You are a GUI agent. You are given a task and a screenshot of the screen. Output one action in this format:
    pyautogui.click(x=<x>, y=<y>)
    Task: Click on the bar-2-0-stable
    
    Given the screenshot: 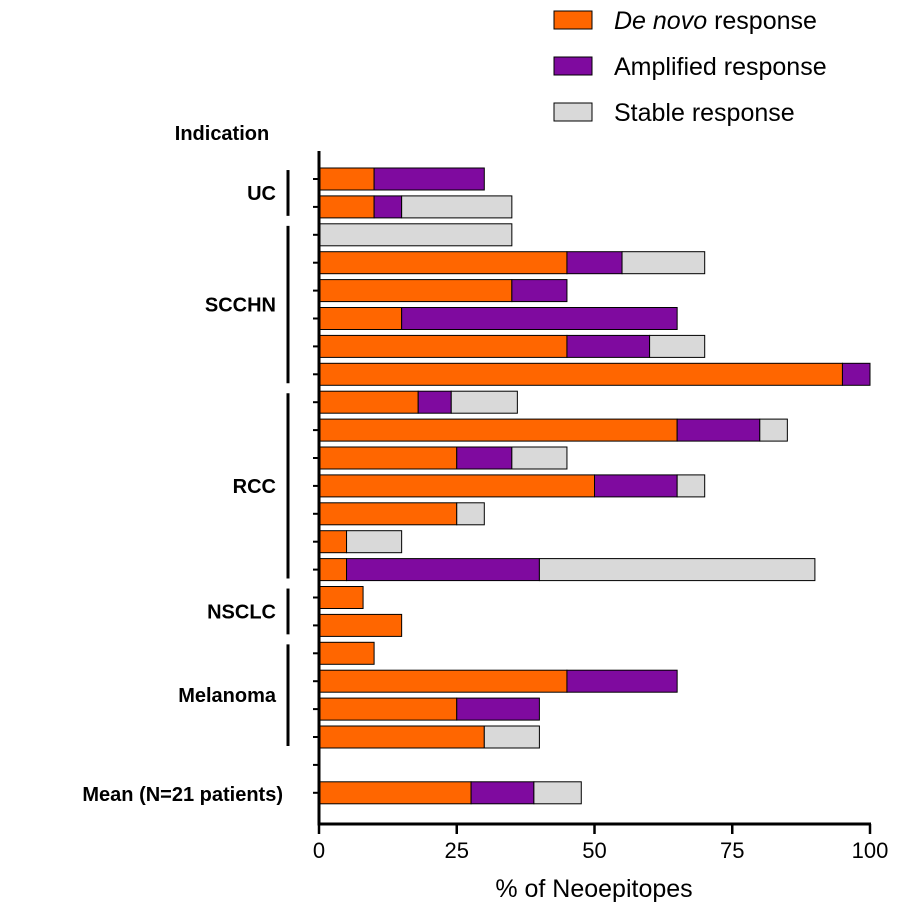 What is the action you would take?
    pyautogui.click(x=484, y=402)
    